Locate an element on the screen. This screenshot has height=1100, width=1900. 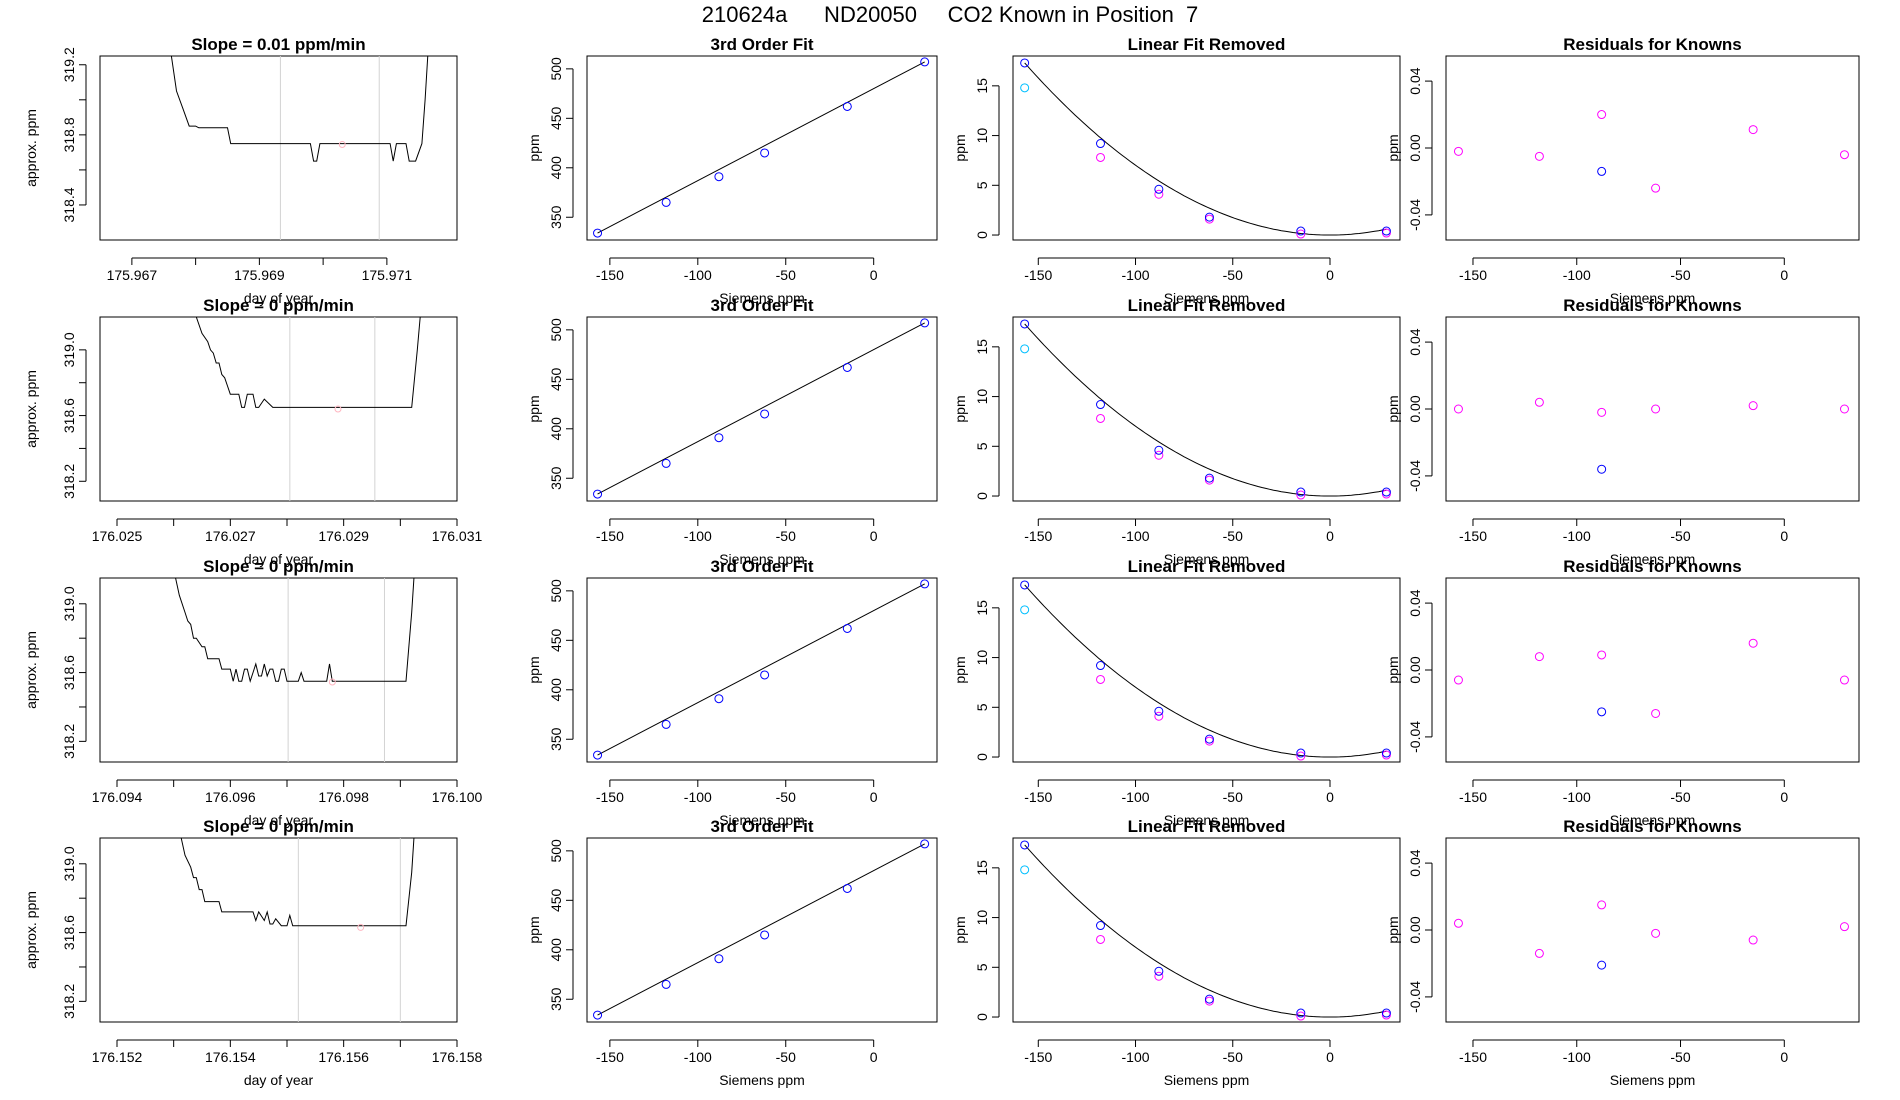
x-tick-label: 176.025 is located at coordinates (117, 536).